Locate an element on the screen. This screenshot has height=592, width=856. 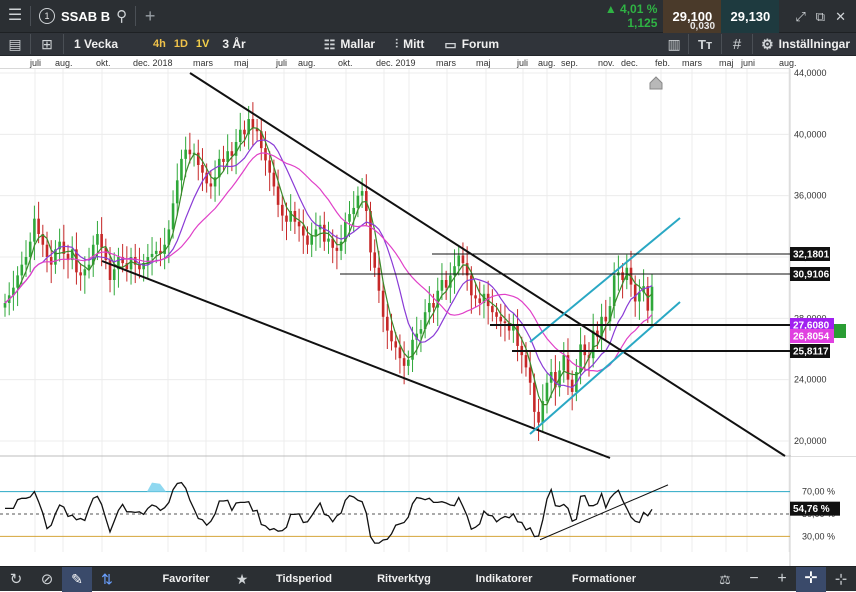
timeframe-4h: 4h is located at coordinates (159, 44).